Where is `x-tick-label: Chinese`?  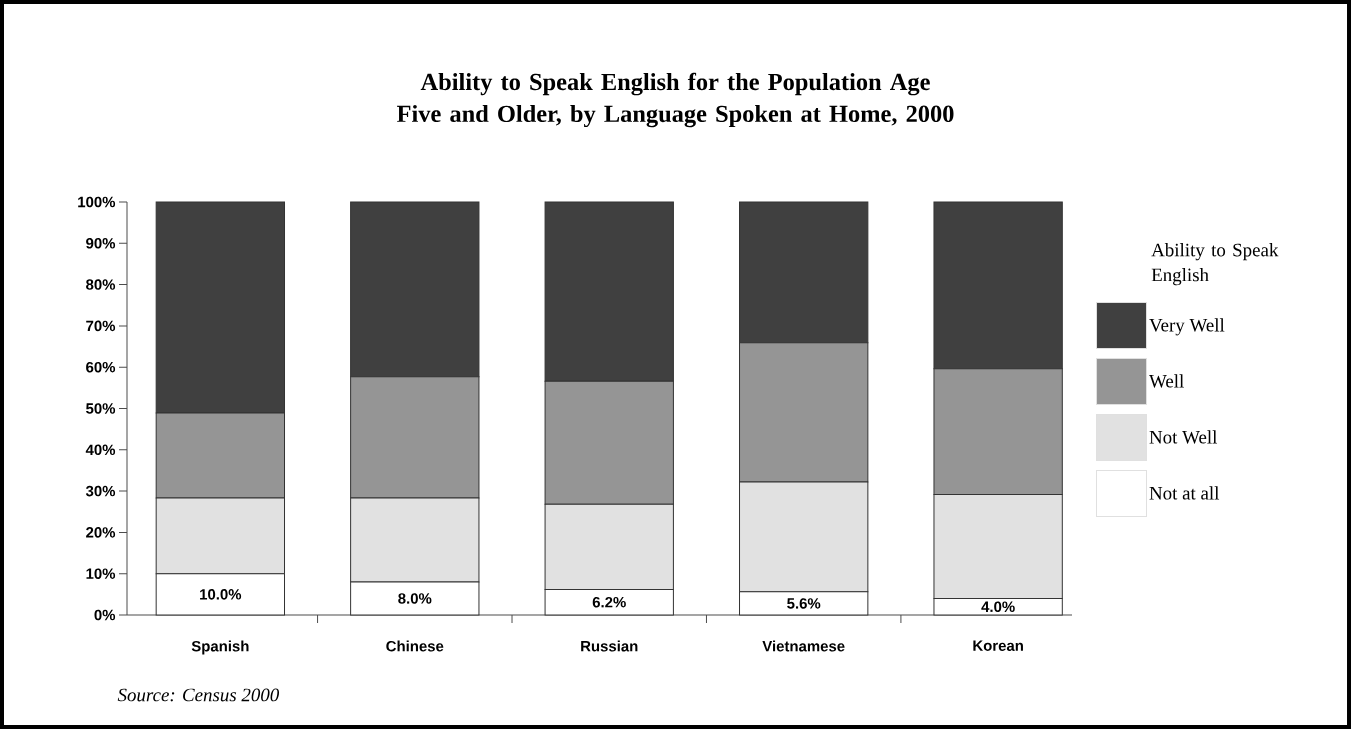
x-tick-label: Chinese is located at coordinates (415, 646).